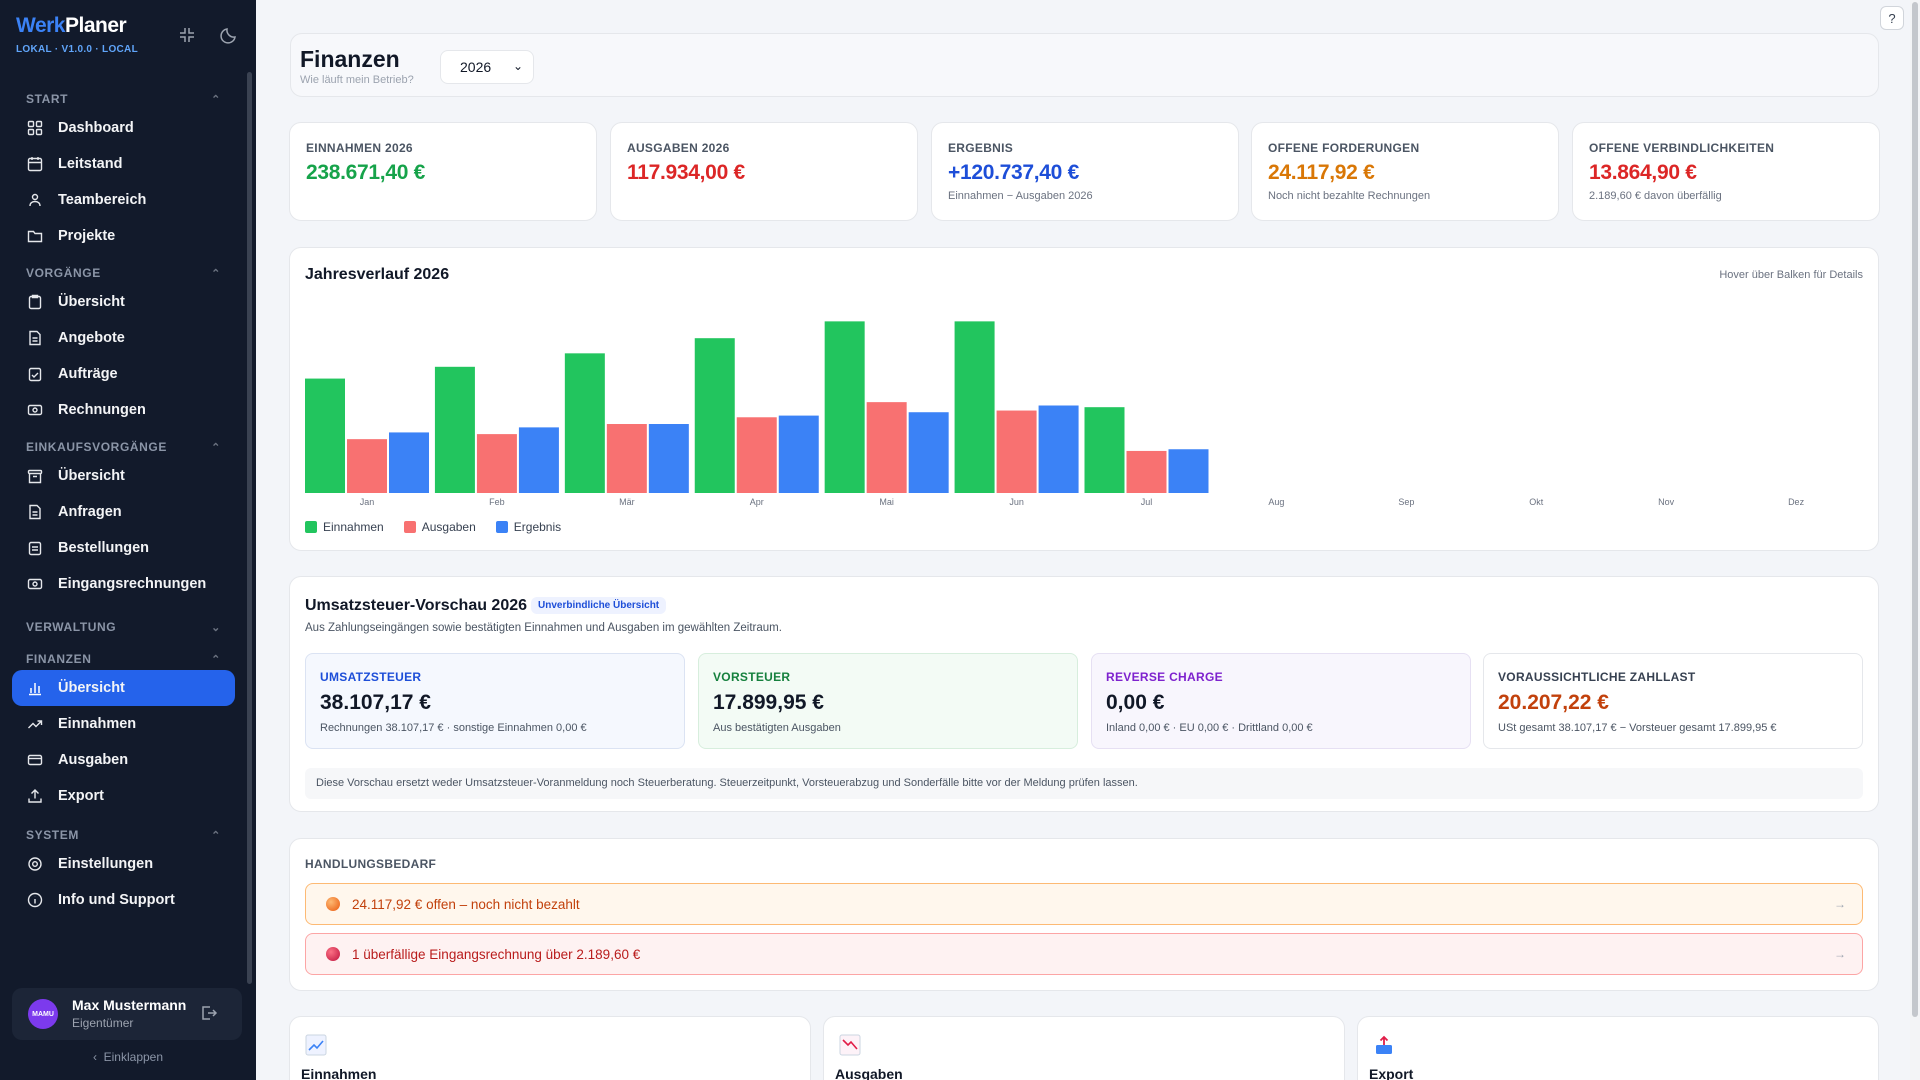  I want to click on logout-icon, so click(209, 1015).